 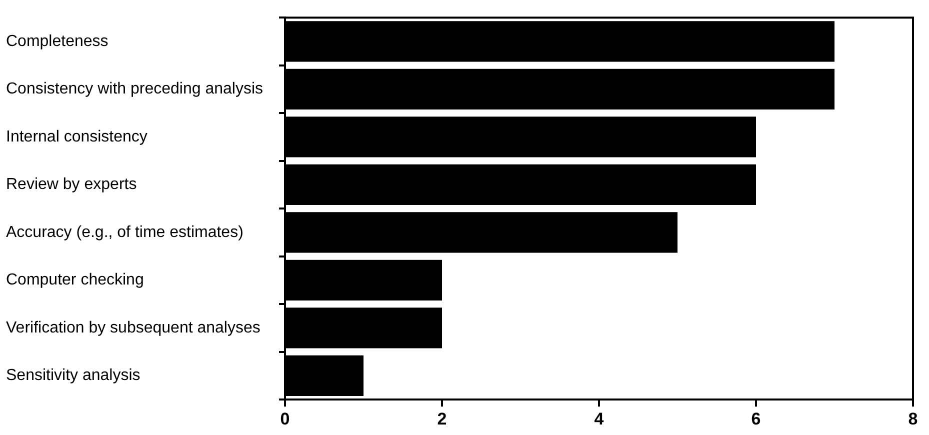 I want to click on x-tick-label: 0, so click(x=285, y=418).